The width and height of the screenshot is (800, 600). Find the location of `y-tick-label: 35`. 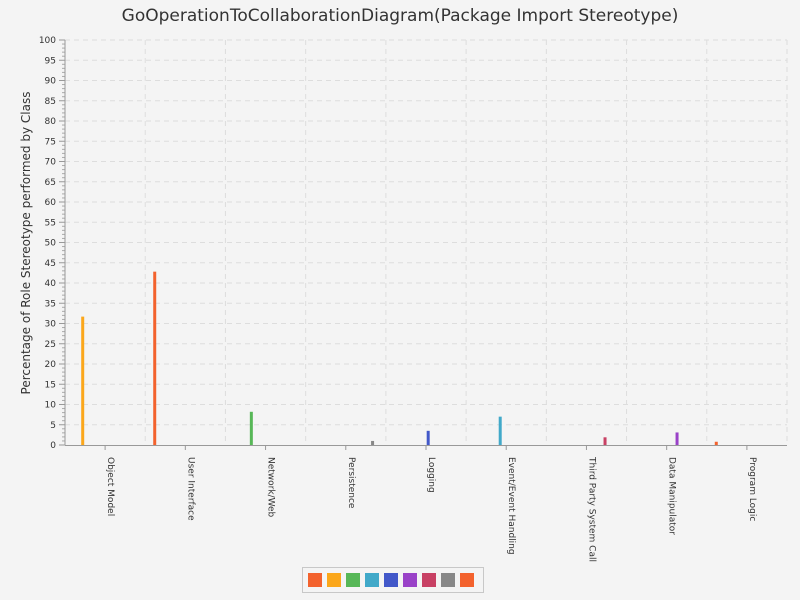

y-tick-label: 35 is located at coordinates (50, 304).